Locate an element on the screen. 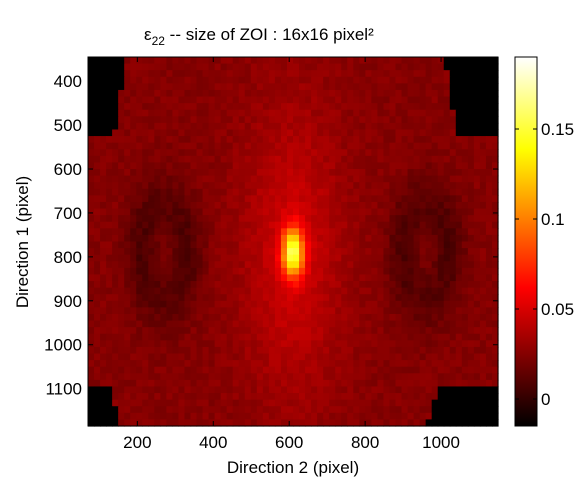 This screenshot has height=489, width=586. y-tick-label: 1100 is located at coordinates (63, 389).